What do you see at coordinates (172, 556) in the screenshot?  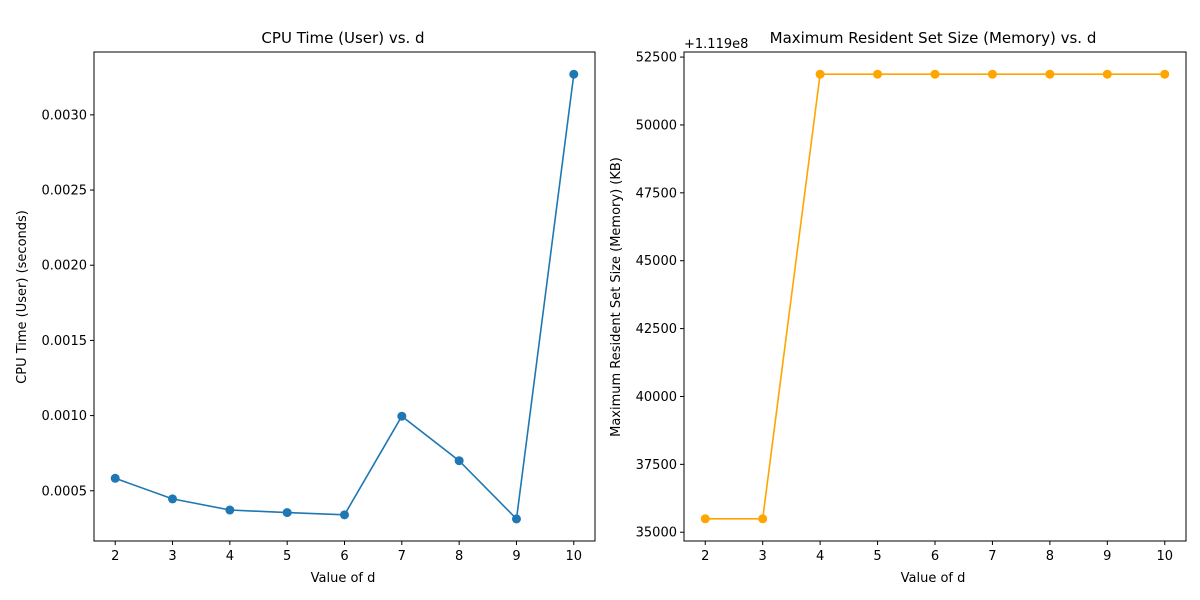 I see `cpu-x-tick-label: 3` at bounding box center [172, 556].